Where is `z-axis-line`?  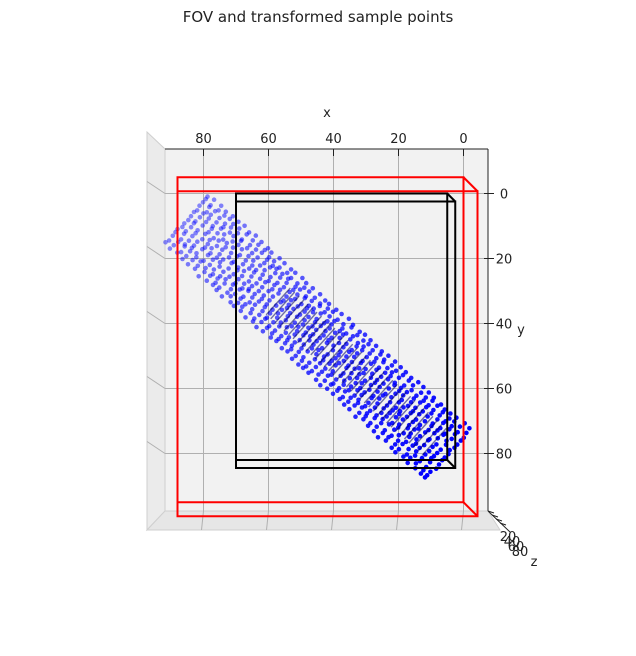 z-axis-line is located at coordinates (499, 521).